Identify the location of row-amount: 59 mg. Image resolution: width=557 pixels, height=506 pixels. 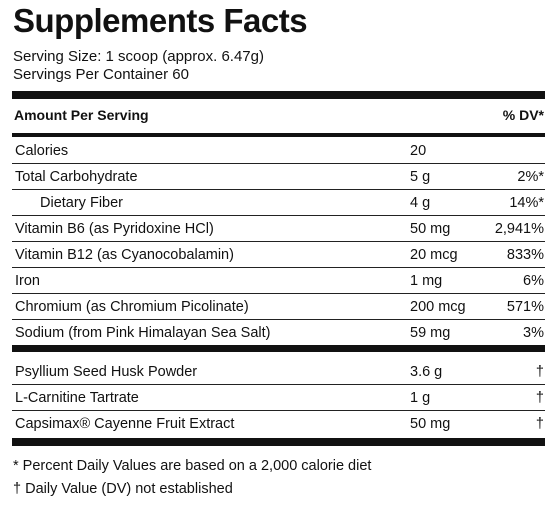
(430, 333).